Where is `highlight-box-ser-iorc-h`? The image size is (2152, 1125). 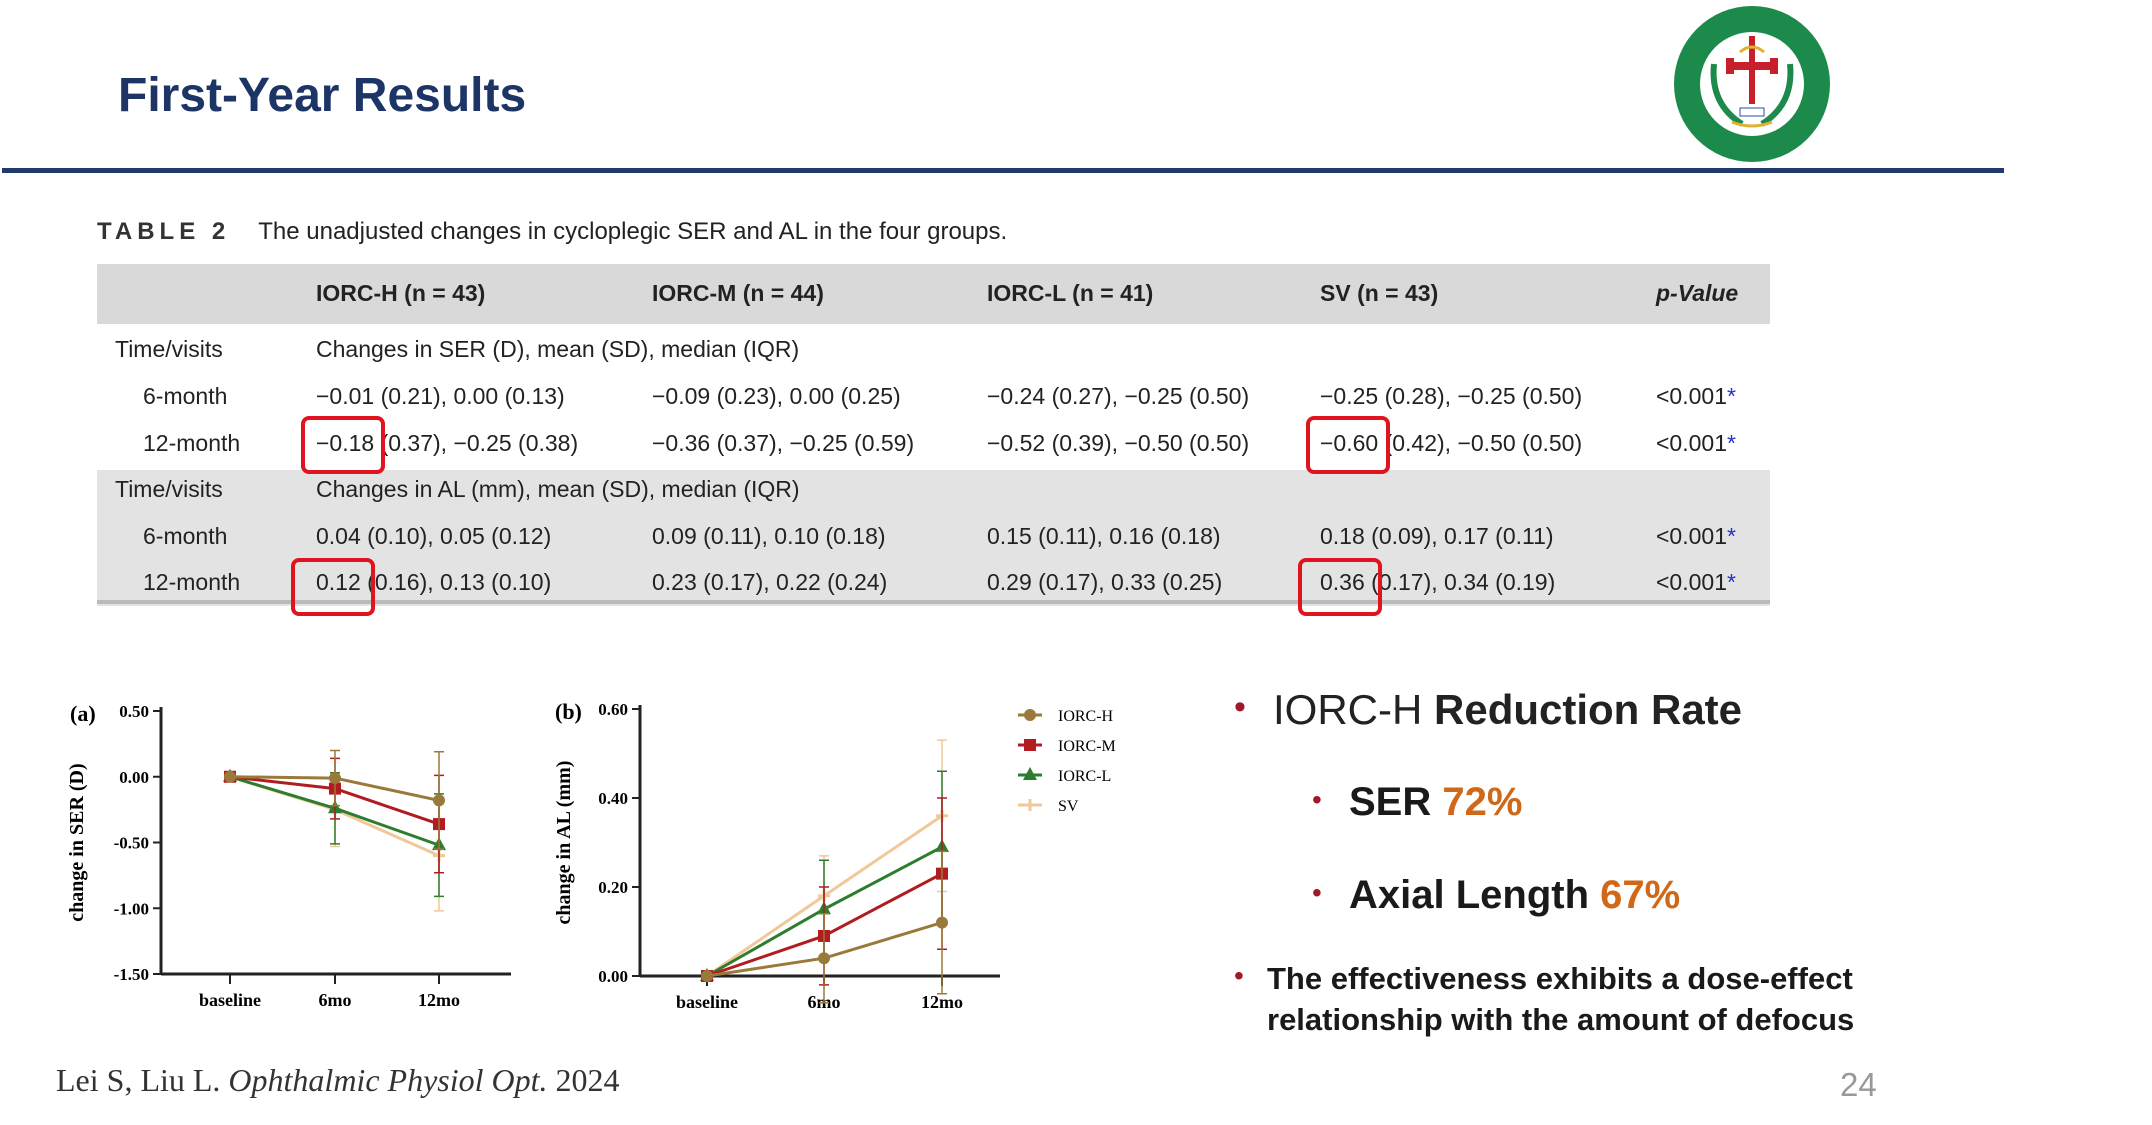 highlight-box-ser-iorc-h is located at coordinates (343, 445).